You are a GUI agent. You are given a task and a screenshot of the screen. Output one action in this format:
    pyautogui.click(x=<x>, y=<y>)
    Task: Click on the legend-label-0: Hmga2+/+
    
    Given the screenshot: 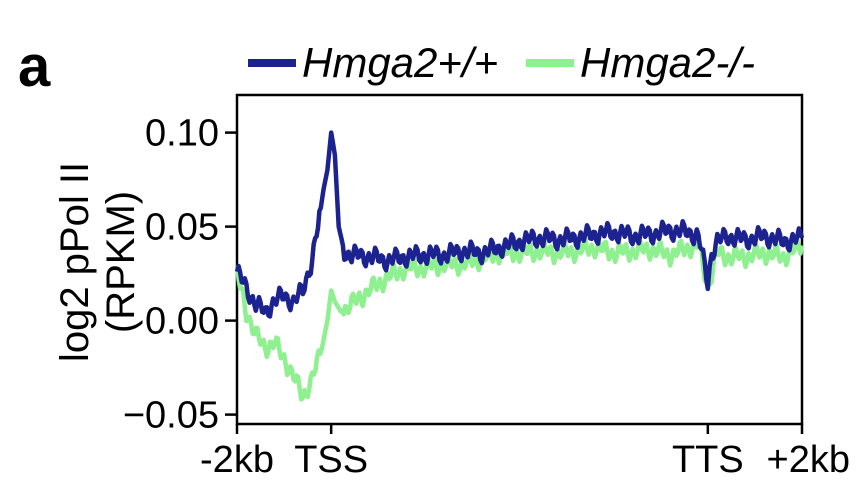 What is the action you would take?
    pyautogui.click(x=400, y=62)
    